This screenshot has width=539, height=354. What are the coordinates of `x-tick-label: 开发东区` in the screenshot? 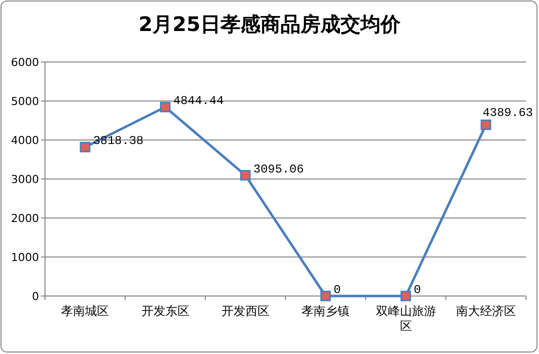 It's located at (165, 311).